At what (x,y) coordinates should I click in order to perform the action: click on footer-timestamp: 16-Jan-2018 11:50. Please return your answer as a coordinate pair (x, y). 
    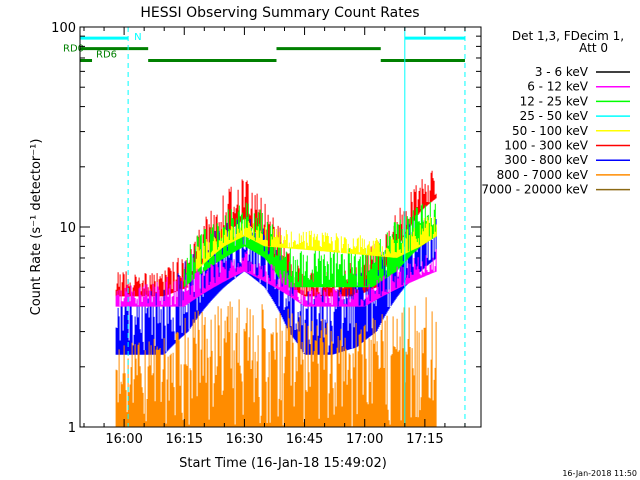
    Looking at the image, I should click on (599, 473).